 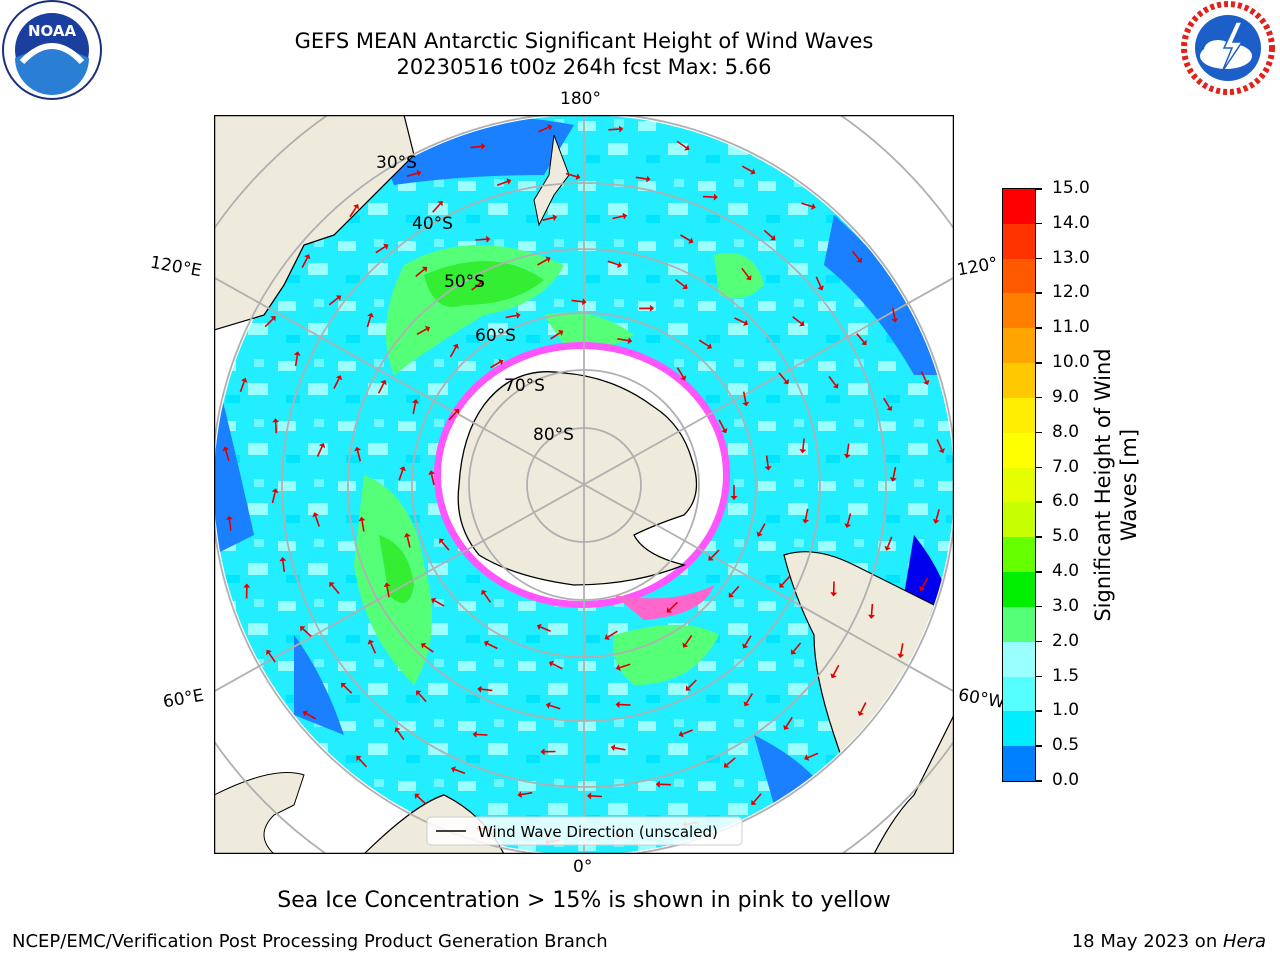 I want to click on colorbar-title-line2: Waves [m], so click(x=1129, y=485).